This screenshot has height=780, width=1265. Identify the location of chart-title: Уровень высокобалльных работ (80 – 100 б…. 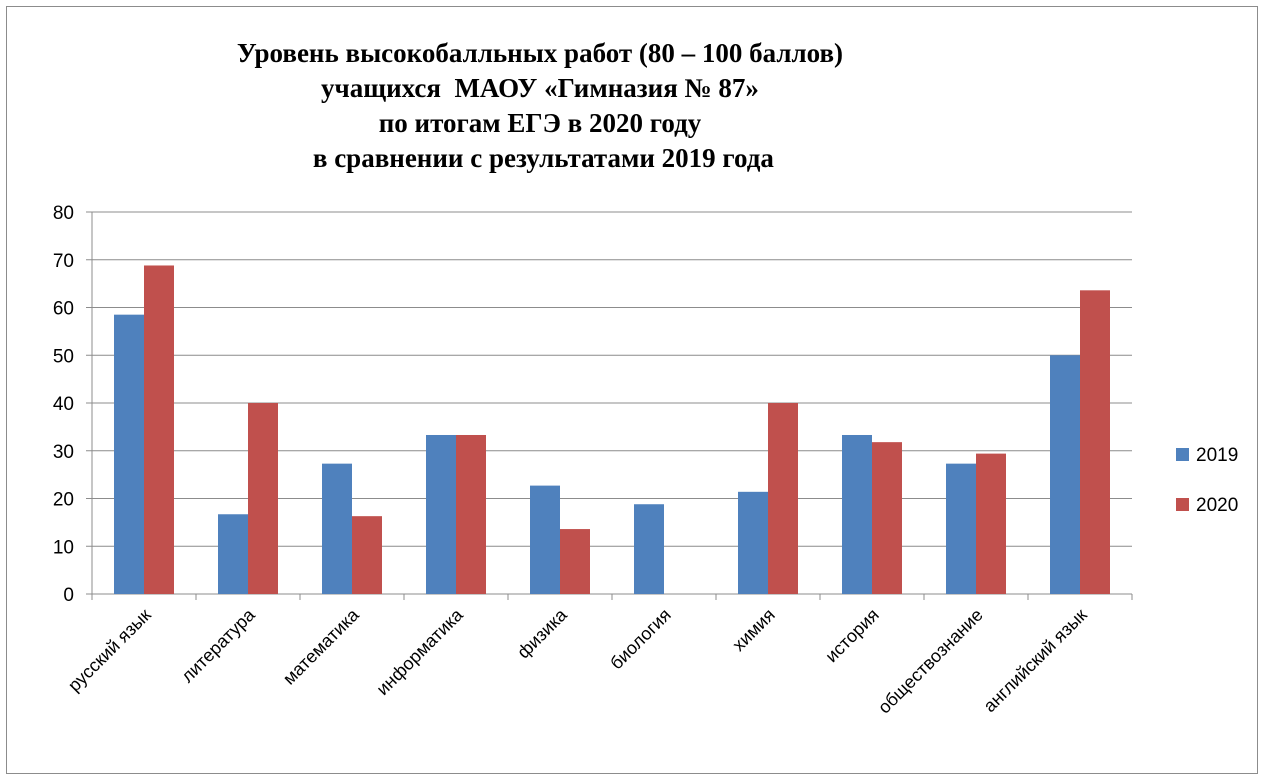
(540, 106).